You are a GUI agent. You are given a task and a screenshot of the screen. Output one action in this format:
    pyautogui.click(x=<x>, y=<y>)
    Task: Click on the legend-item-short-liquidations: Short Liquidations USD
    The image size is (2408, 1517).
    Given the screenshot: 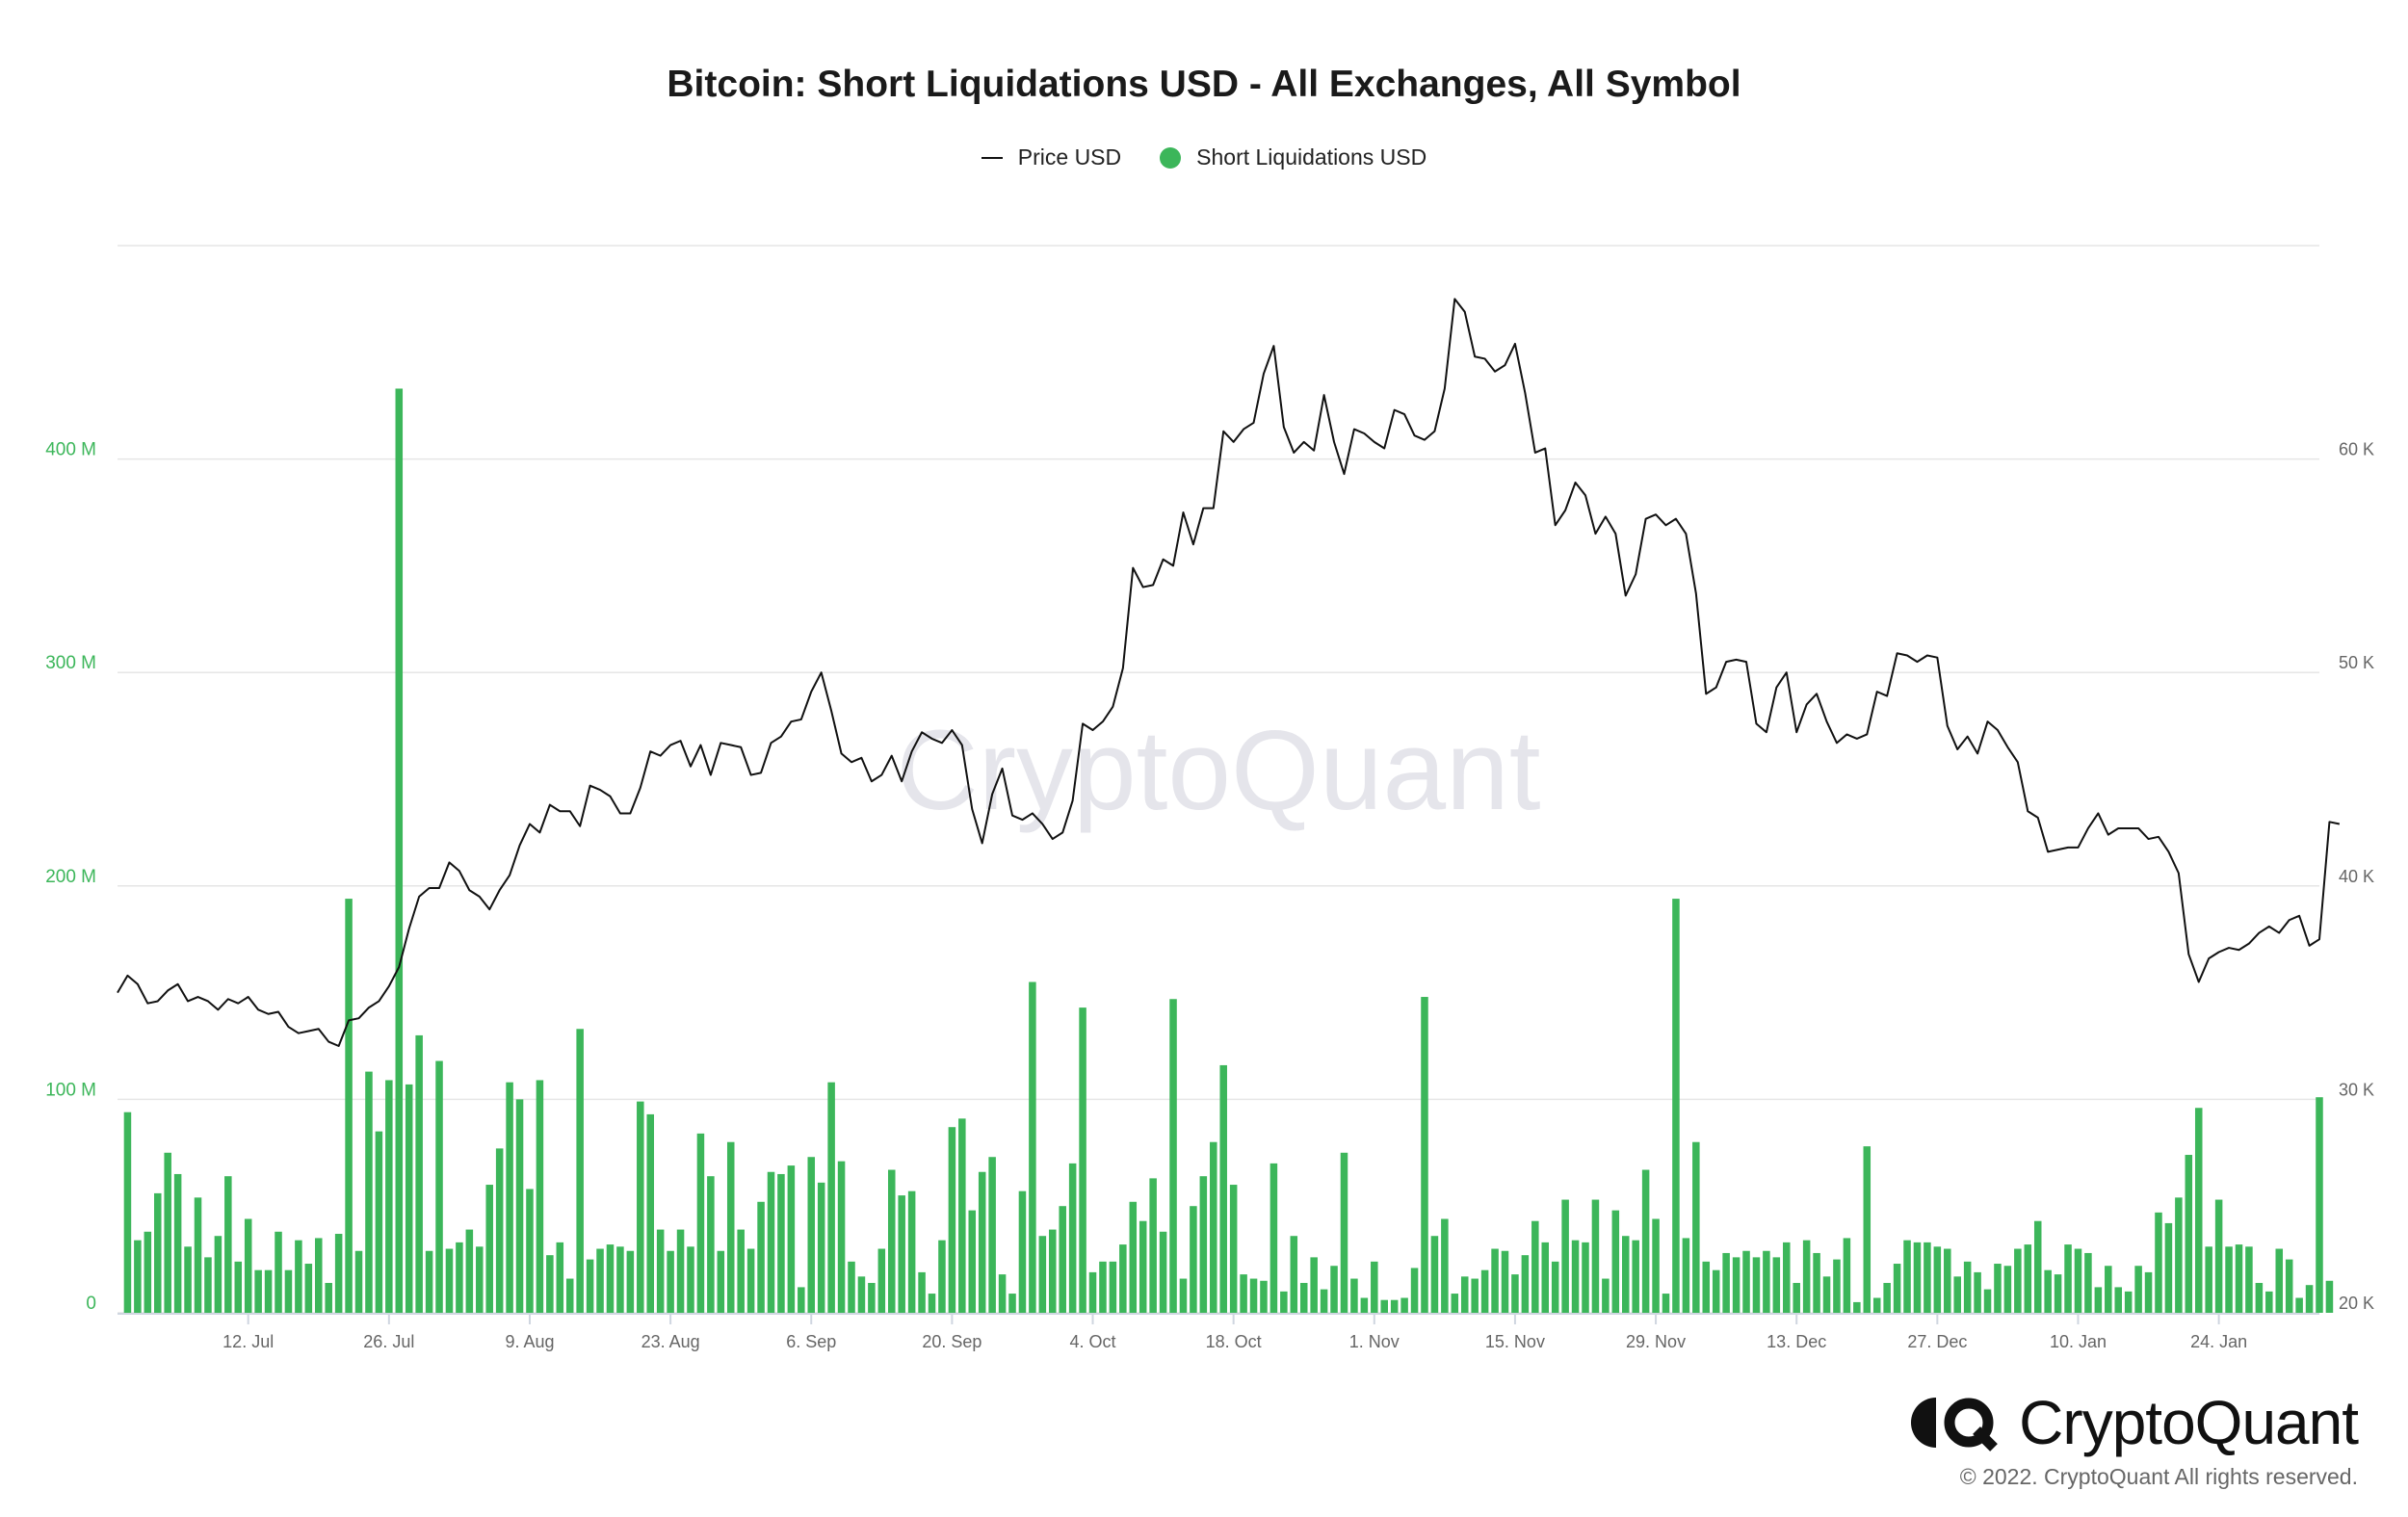 What is the action you would take?
    pyautogui.click(x=1293, y=157)
    